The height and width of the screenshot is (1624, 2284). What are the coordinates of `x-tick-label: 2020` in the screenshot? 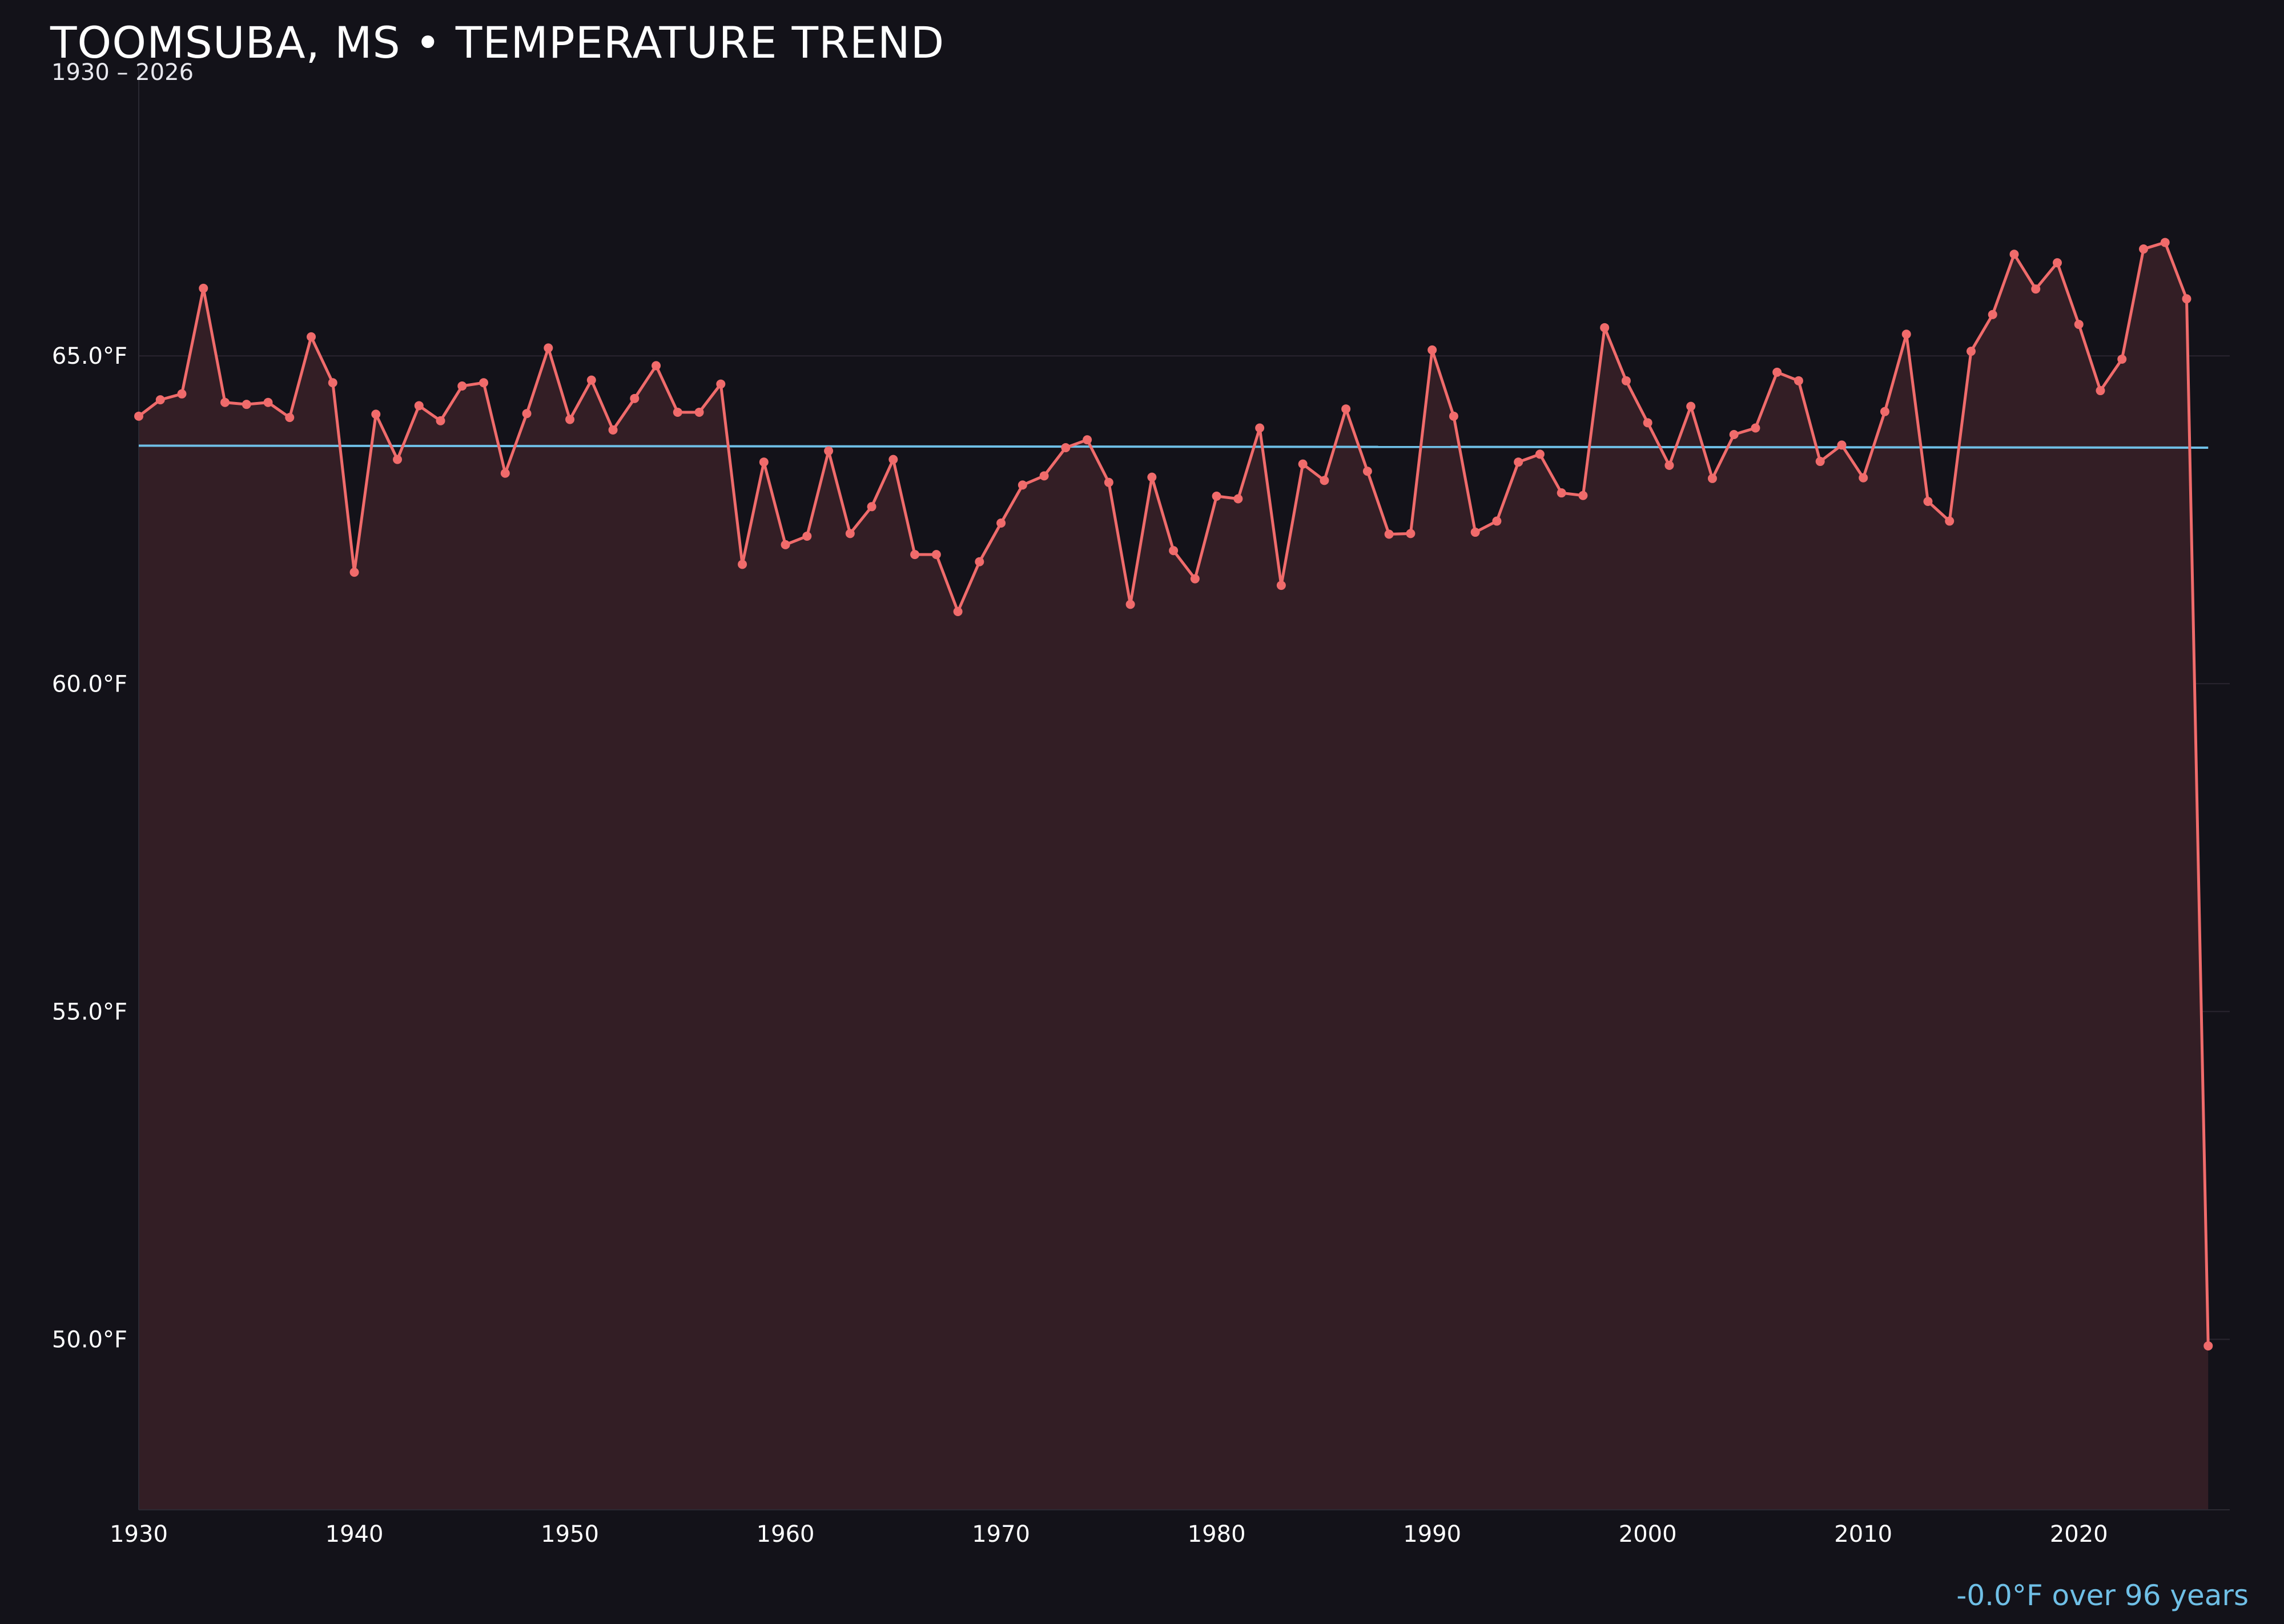 It's located at (2079, 1534).